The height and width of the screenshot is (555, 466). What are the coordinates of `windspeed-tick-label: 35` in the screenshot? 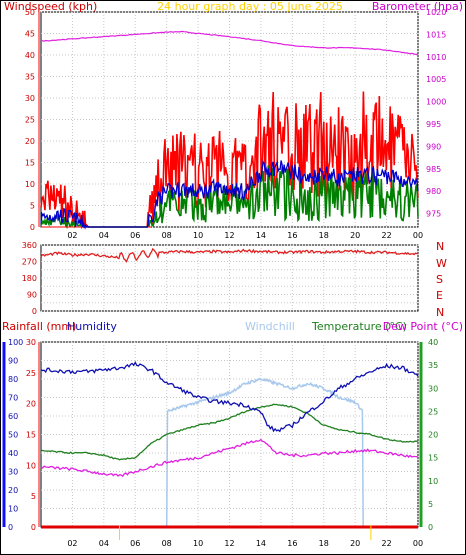 It's located at (30, 77).